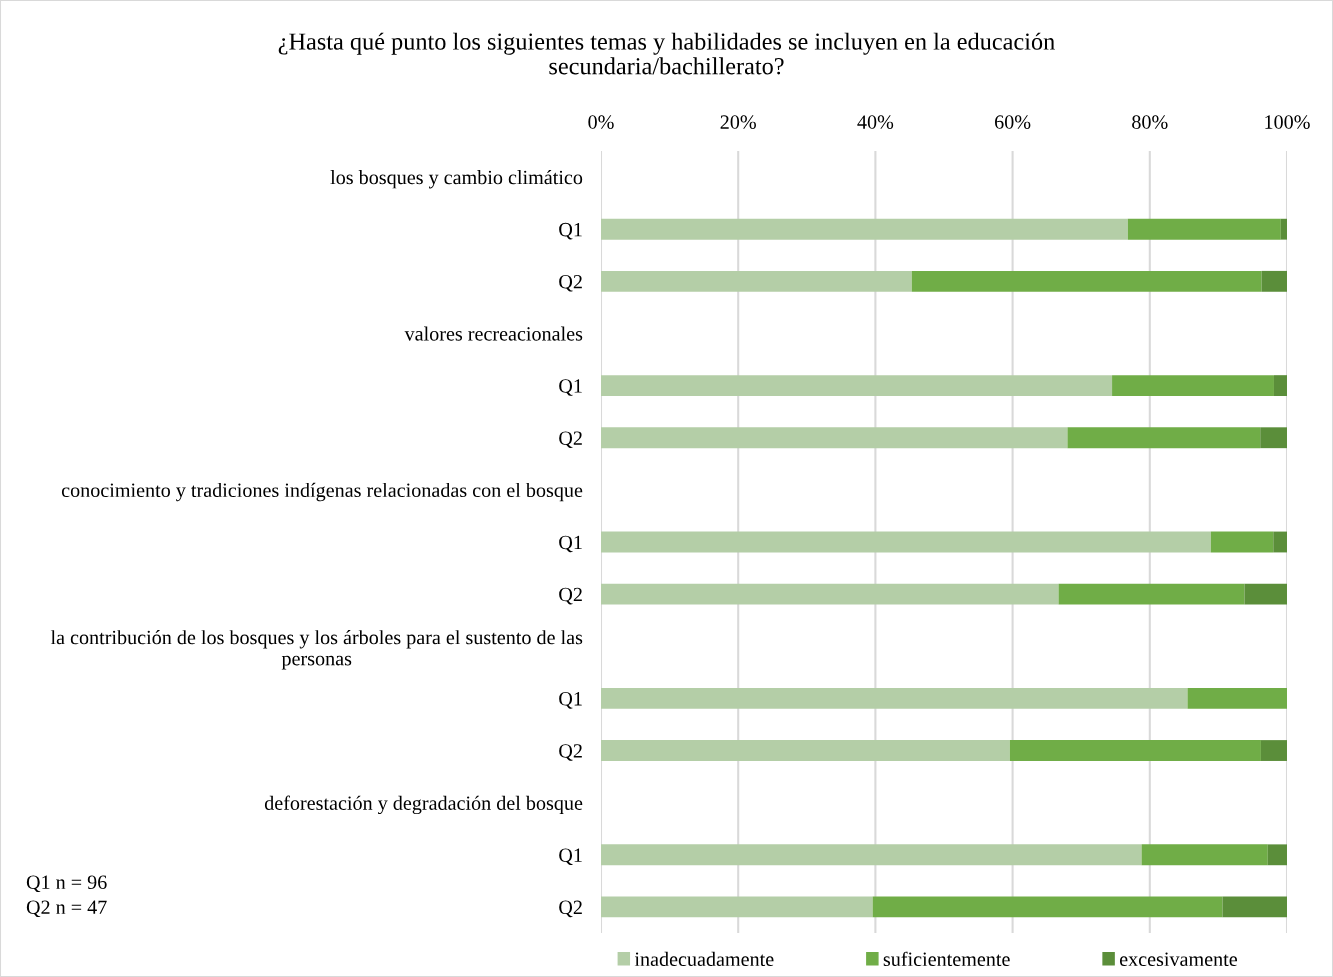 The image size is (1333, 977). Describe the element at coordinates (738, 122) in the screenshot. I see `x-tick-label: 20%` at that location.